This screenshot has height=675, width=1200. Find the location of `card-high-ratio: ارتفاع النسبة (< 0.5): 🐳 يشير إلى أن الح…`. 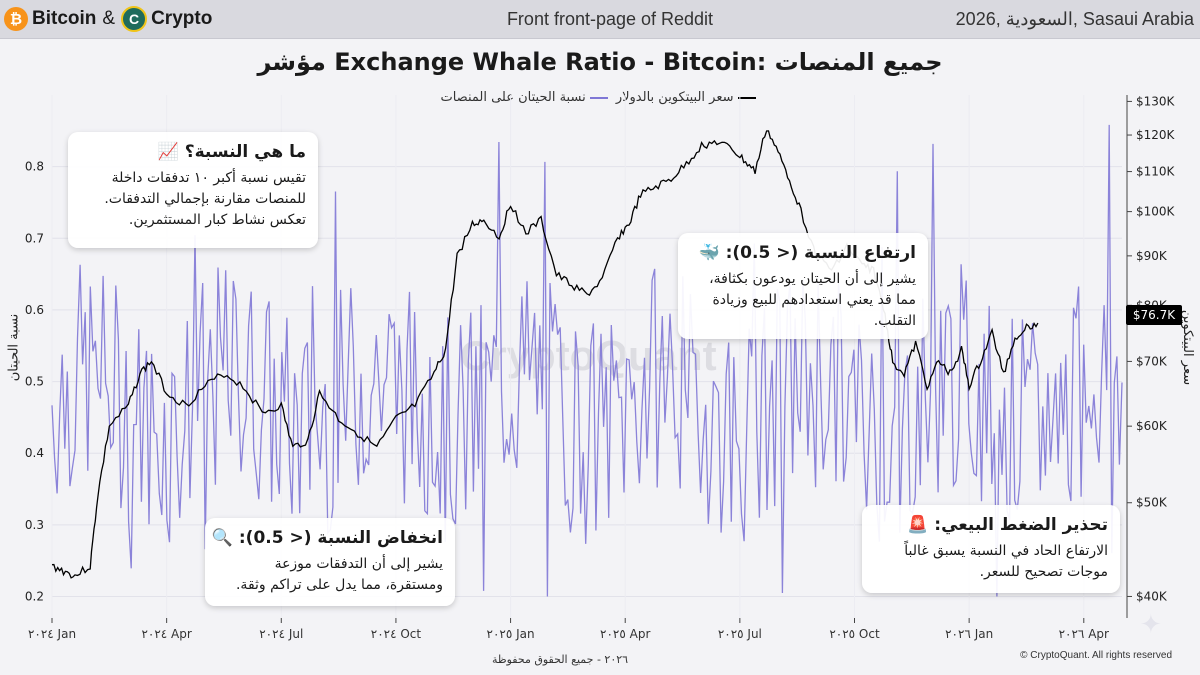

card-high-ratio: ارتفاع النسبة (< 0.5): 🐳 يشير إلى أن الح… is located at coordinates (803, 286).